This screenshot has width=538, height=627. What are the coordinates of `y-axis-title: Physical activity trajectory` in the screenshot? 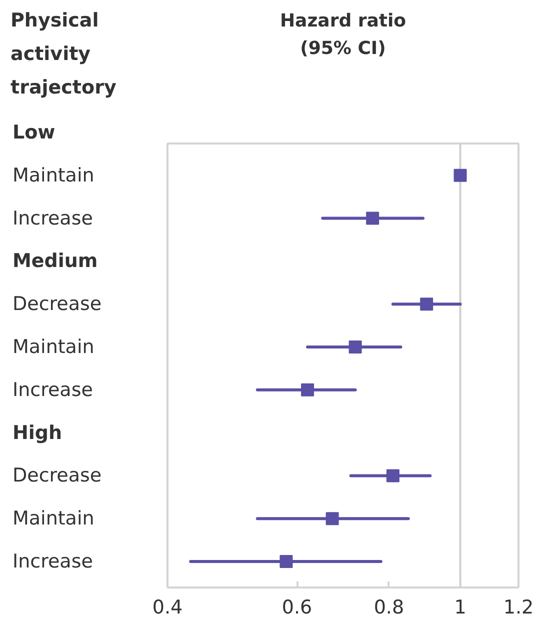 It's located at (63, 54).